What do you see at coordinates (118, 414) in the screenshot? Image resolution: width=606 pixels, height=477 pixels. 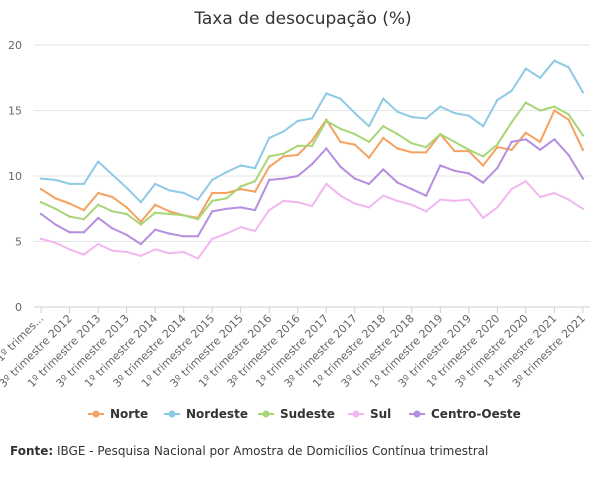 I see `legend-item: Norte` at bounding box center [118, 414].